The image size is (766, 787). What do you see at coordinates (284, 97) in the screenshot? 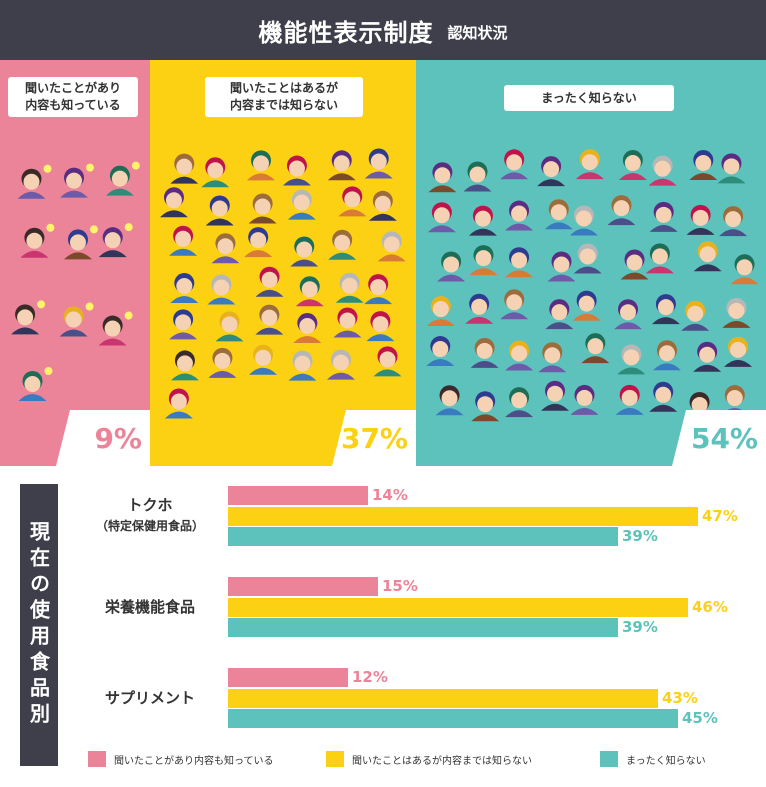
I see `panel-label: 聞いたことはあるが 内容までは知らない` at bounding box center [284, 97].